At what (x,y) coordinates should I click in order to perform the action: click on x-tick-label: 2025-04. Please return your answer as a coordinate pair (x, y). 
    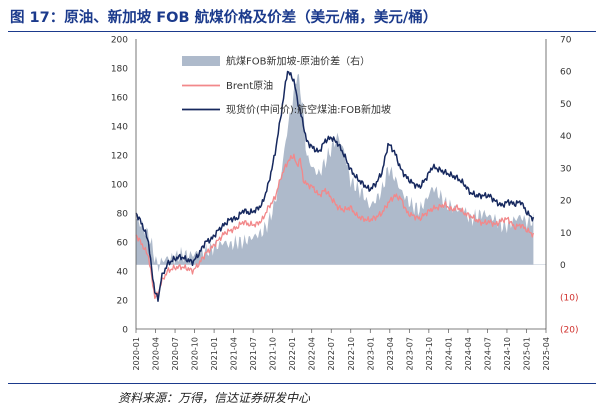
    Looking at the image, I should click on (546, 353).